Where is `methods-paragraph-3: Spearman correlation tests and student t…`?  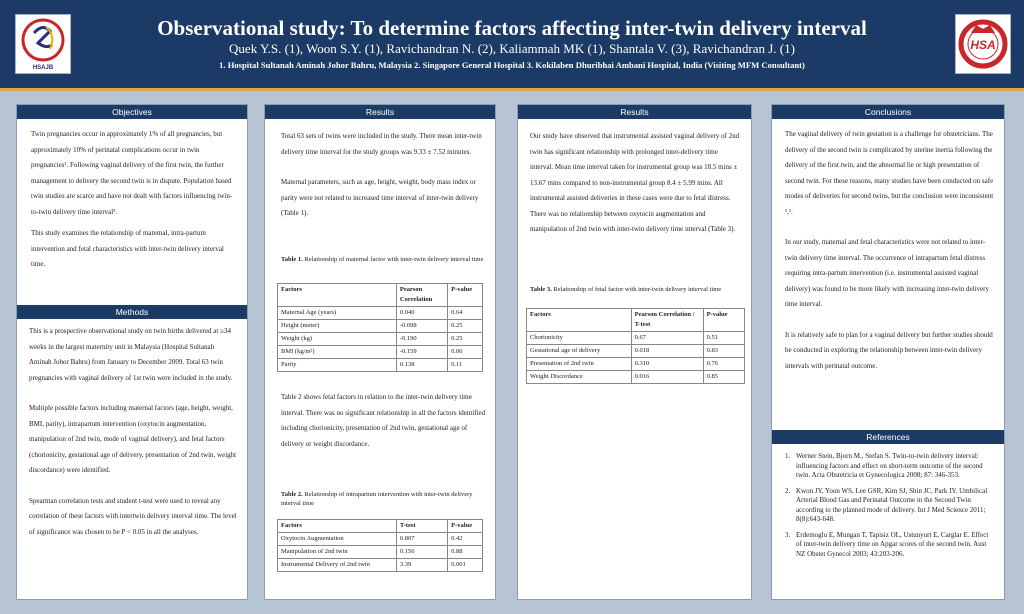
methods-paragraph-3: Spearman correlation tests and student t… is located at coordinates (133, 516).